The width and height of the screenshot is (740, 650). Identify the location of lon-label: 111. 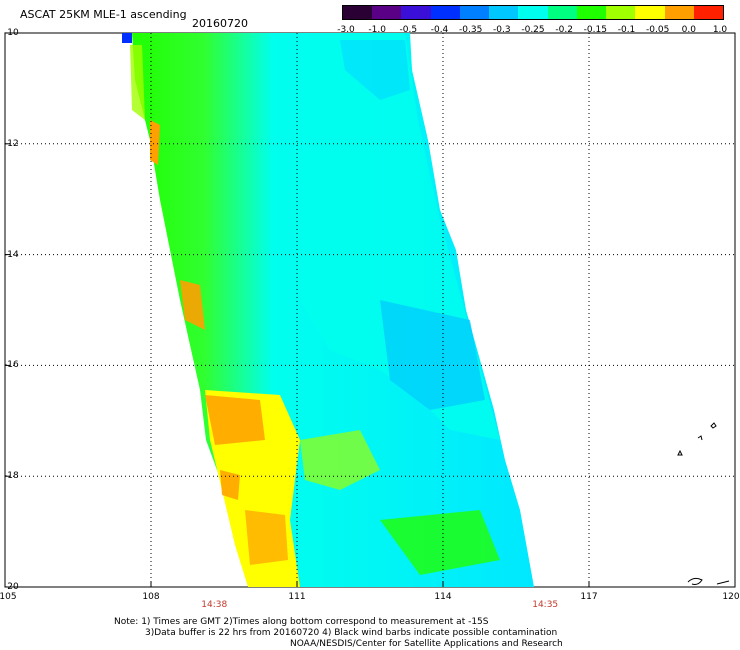
(297, 597).